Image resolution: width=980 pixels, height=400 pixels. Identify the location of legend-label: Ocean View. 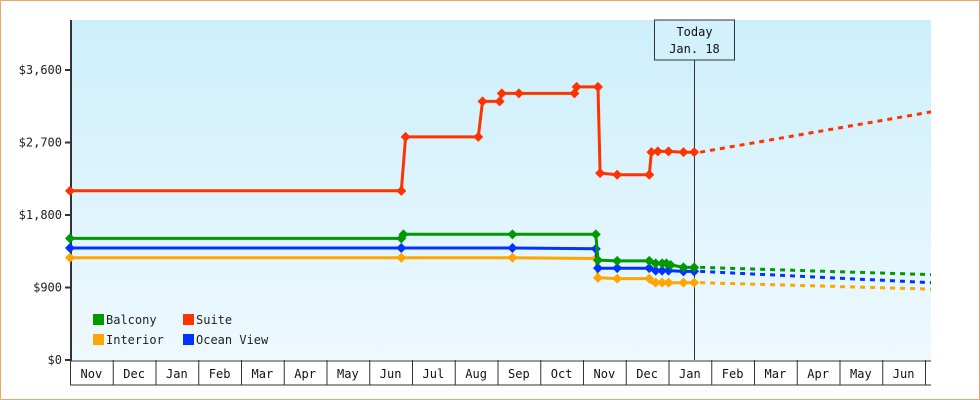
(232, 340).